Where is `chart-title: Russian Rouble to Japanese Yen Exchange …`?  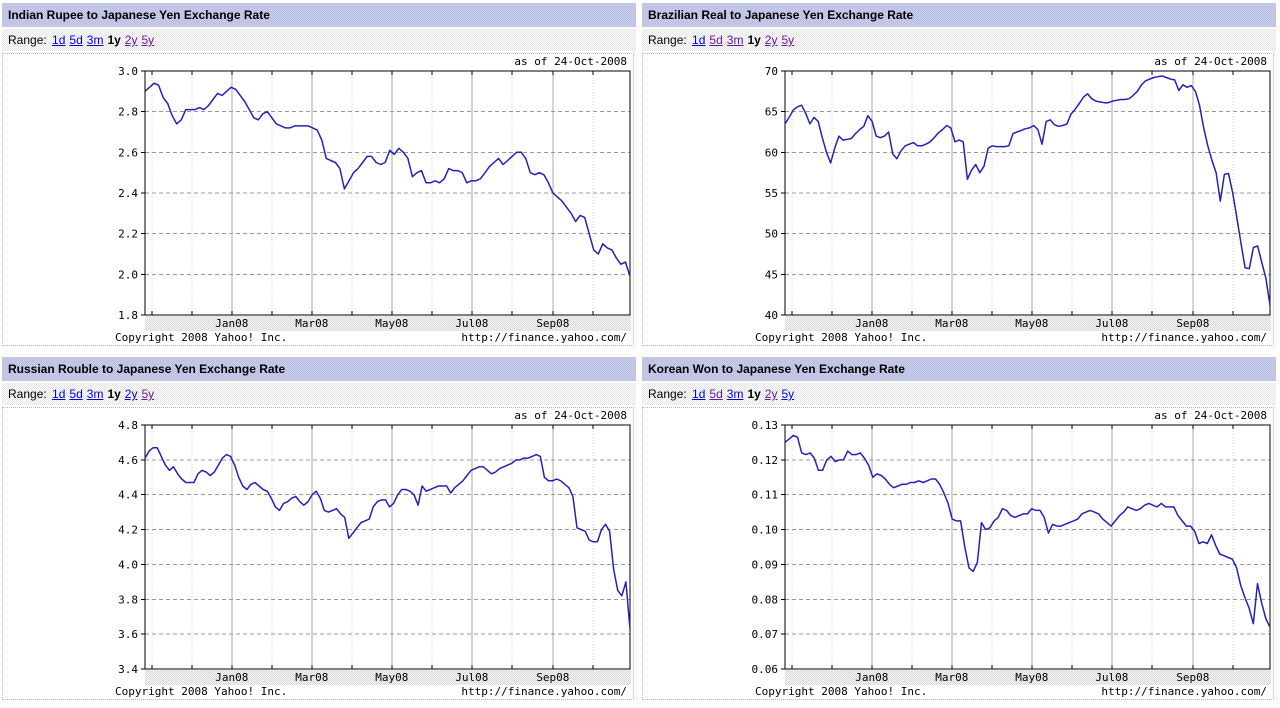 chart-title: Russian Rouble to Japanese Yen Exchange … is located at coordinates (147, 369).